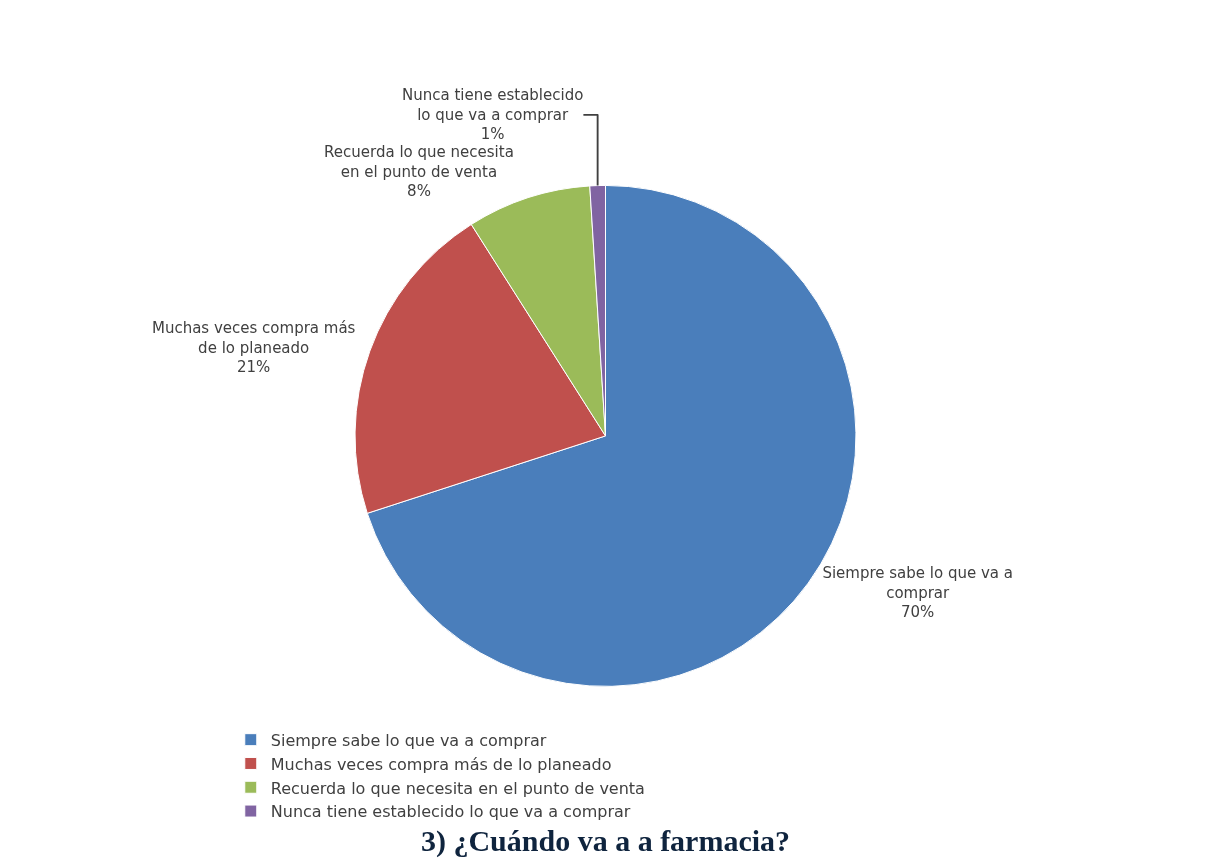 Image resolution: width=1211 pixels, height=868 pixels. I want to click on data-label: 1%, so click(492, 134).